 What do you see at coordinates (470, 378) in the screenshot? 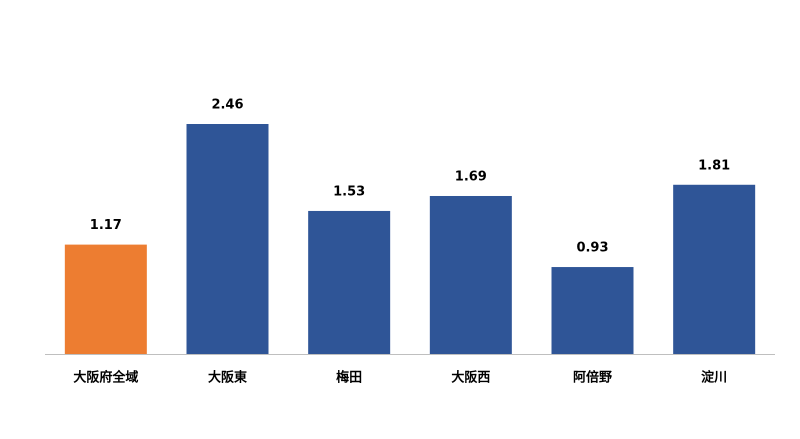
I see `x-tick-label: 大阪西` at bounding box center [470, 378].